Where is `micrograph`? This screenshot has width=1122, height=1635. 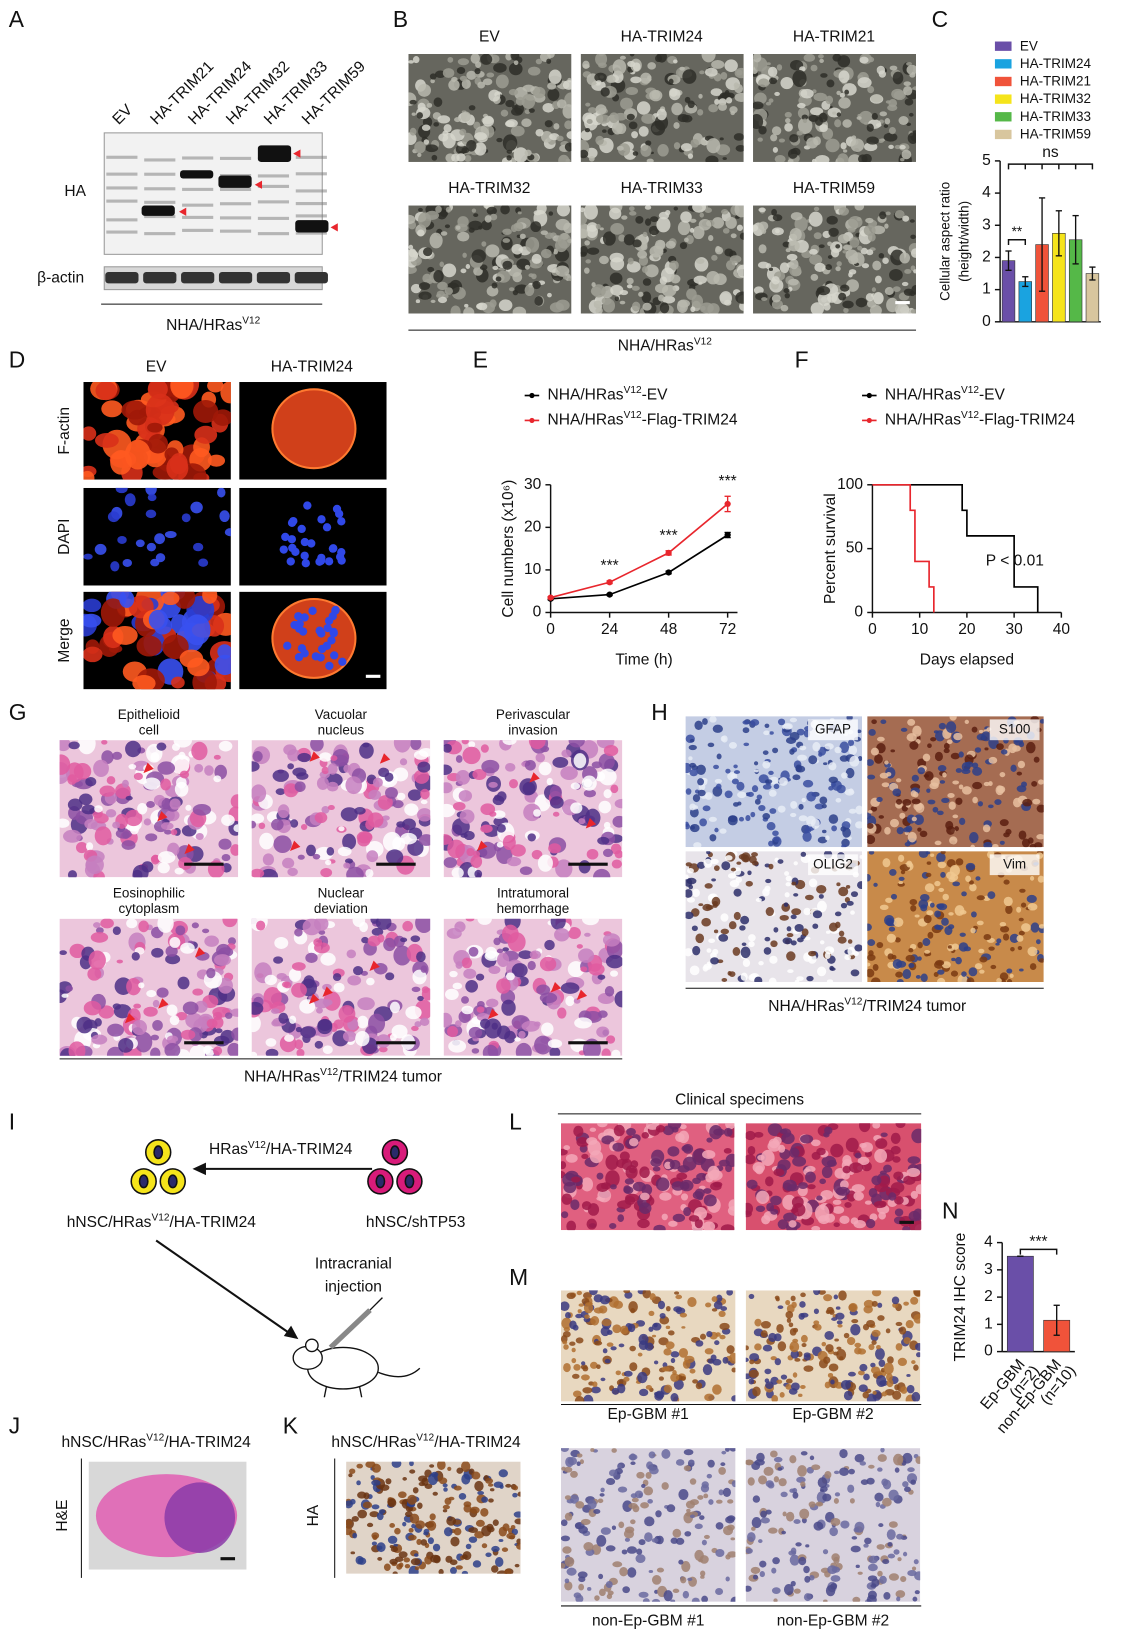
micrograph is located at coordinates (433, 1517).